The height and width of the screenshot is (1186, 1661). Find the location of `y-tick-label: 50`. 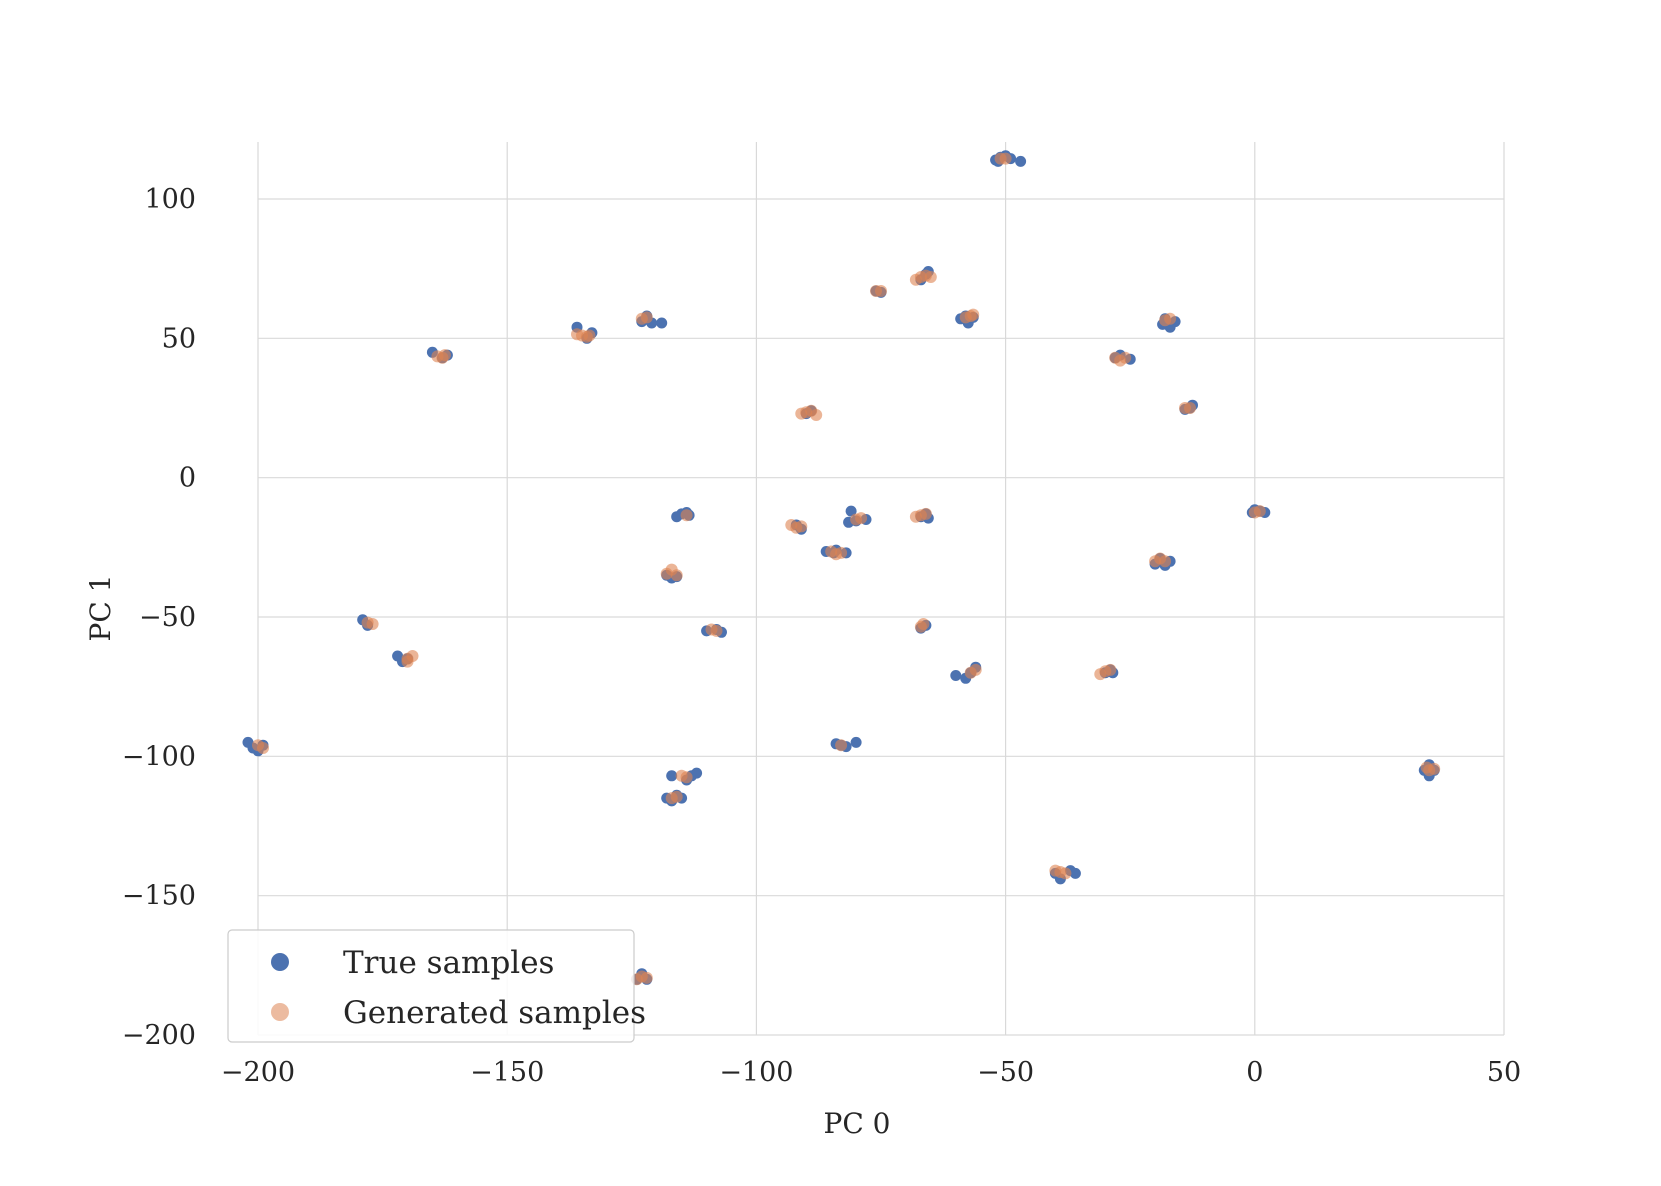

y-tick-label: 50 is located at coordinates (179, 338).